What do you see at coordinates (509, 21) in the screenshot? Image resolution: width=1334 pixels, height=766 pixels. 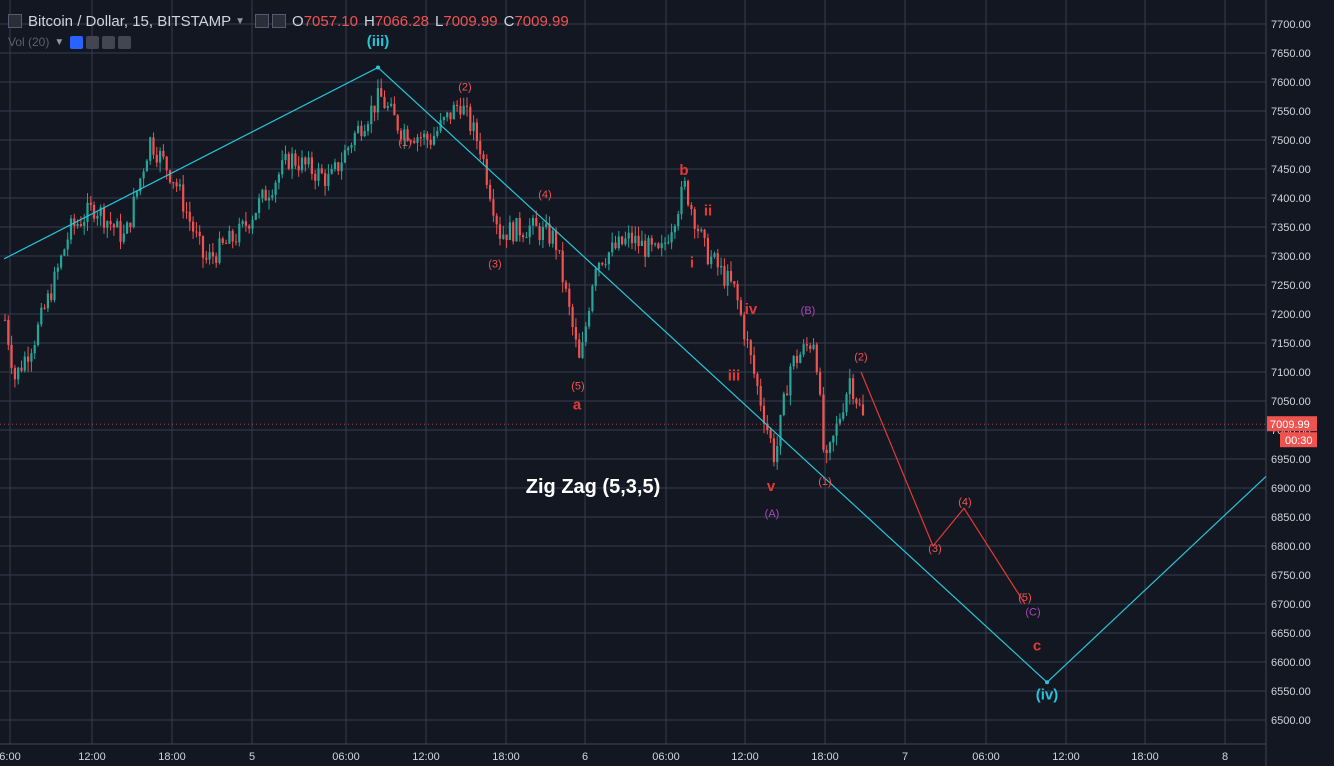 I see `close-label: C` at bounding box center [509, 21].